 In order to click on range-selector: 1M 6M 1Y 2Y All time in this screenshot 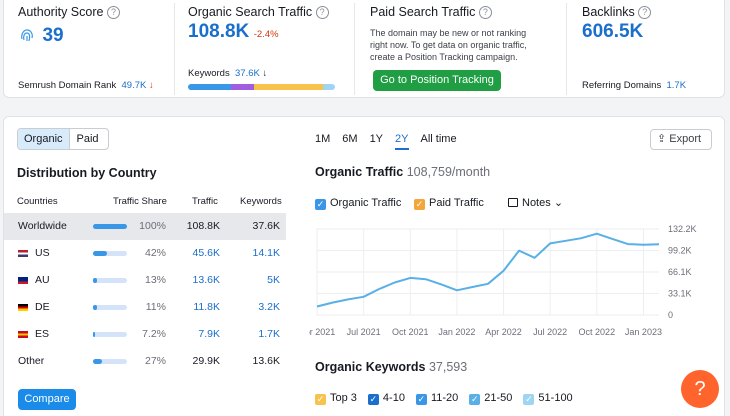, I will do `click(386, 141)`.